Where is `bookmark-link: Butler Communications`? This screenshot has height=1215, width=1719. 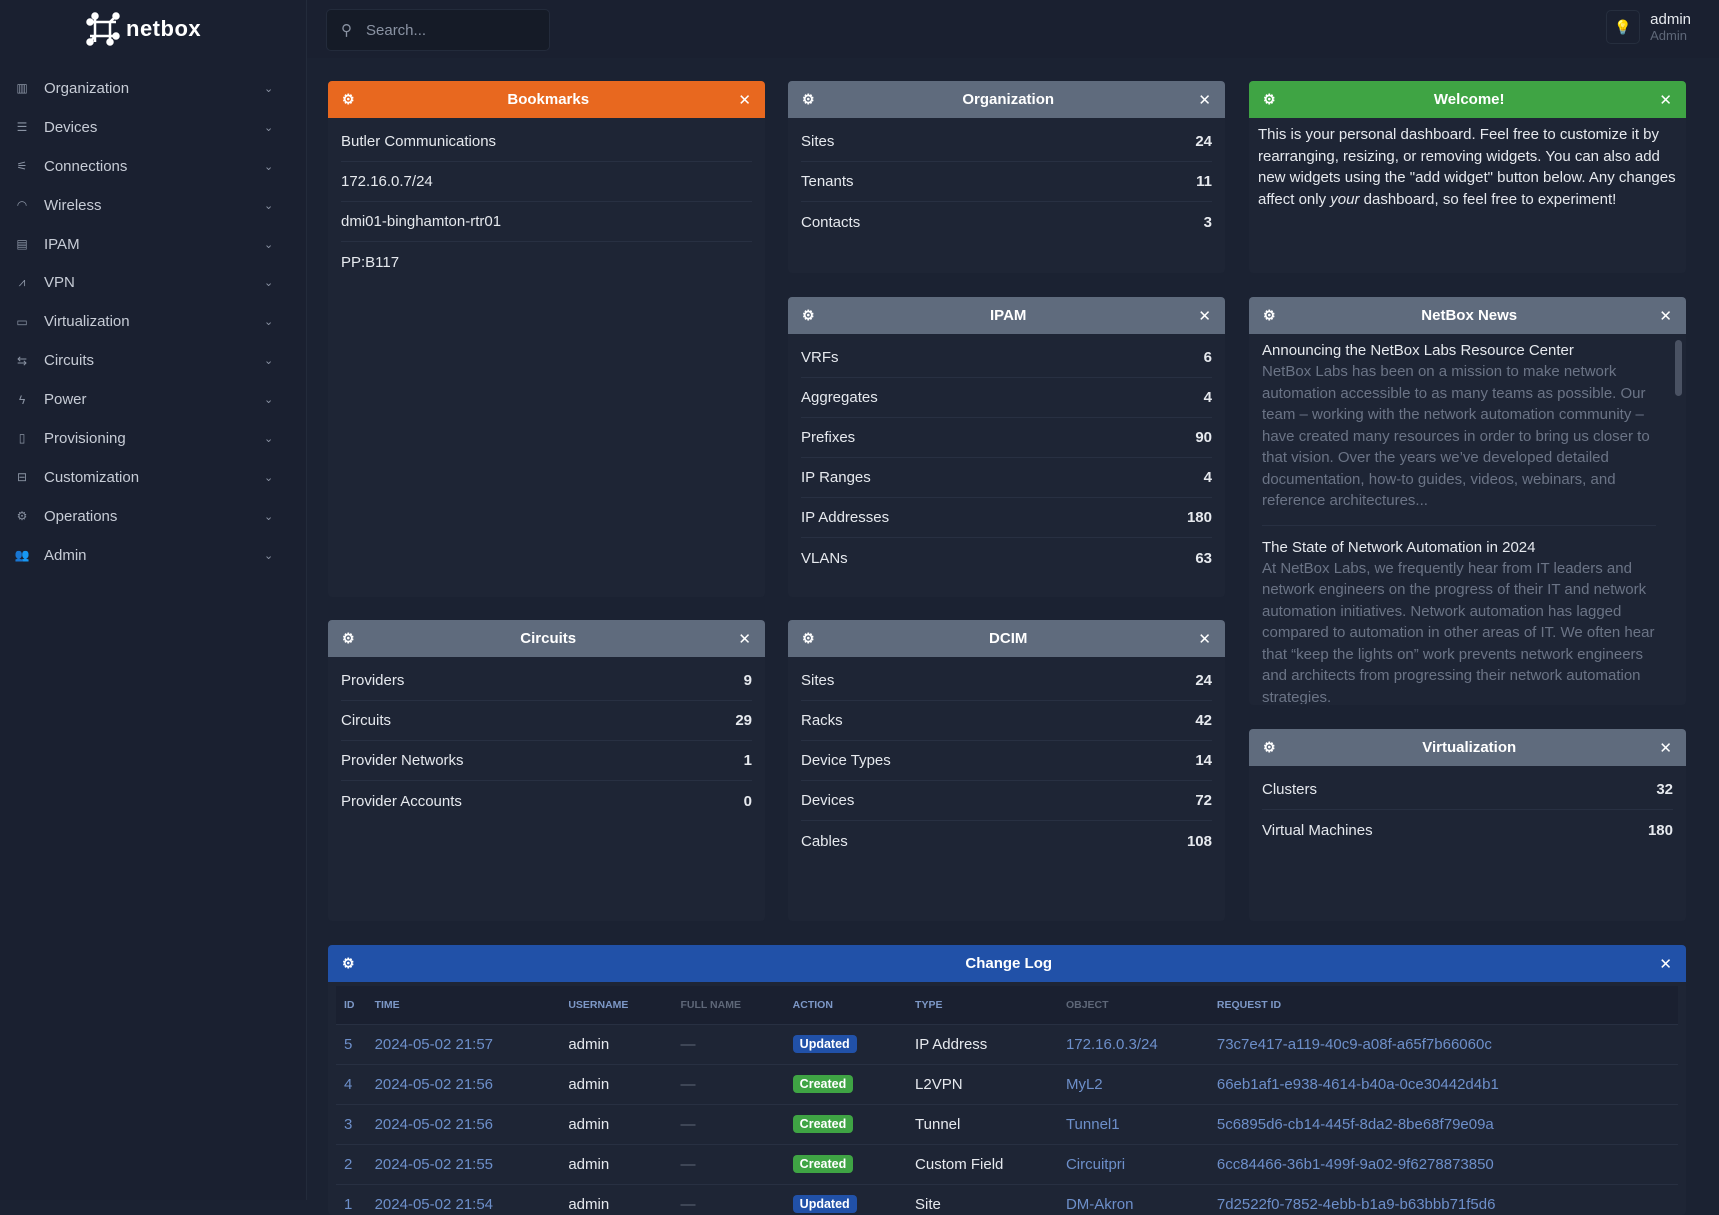 bookmark-link: Butler Communications is located at coordinates (419, 141).